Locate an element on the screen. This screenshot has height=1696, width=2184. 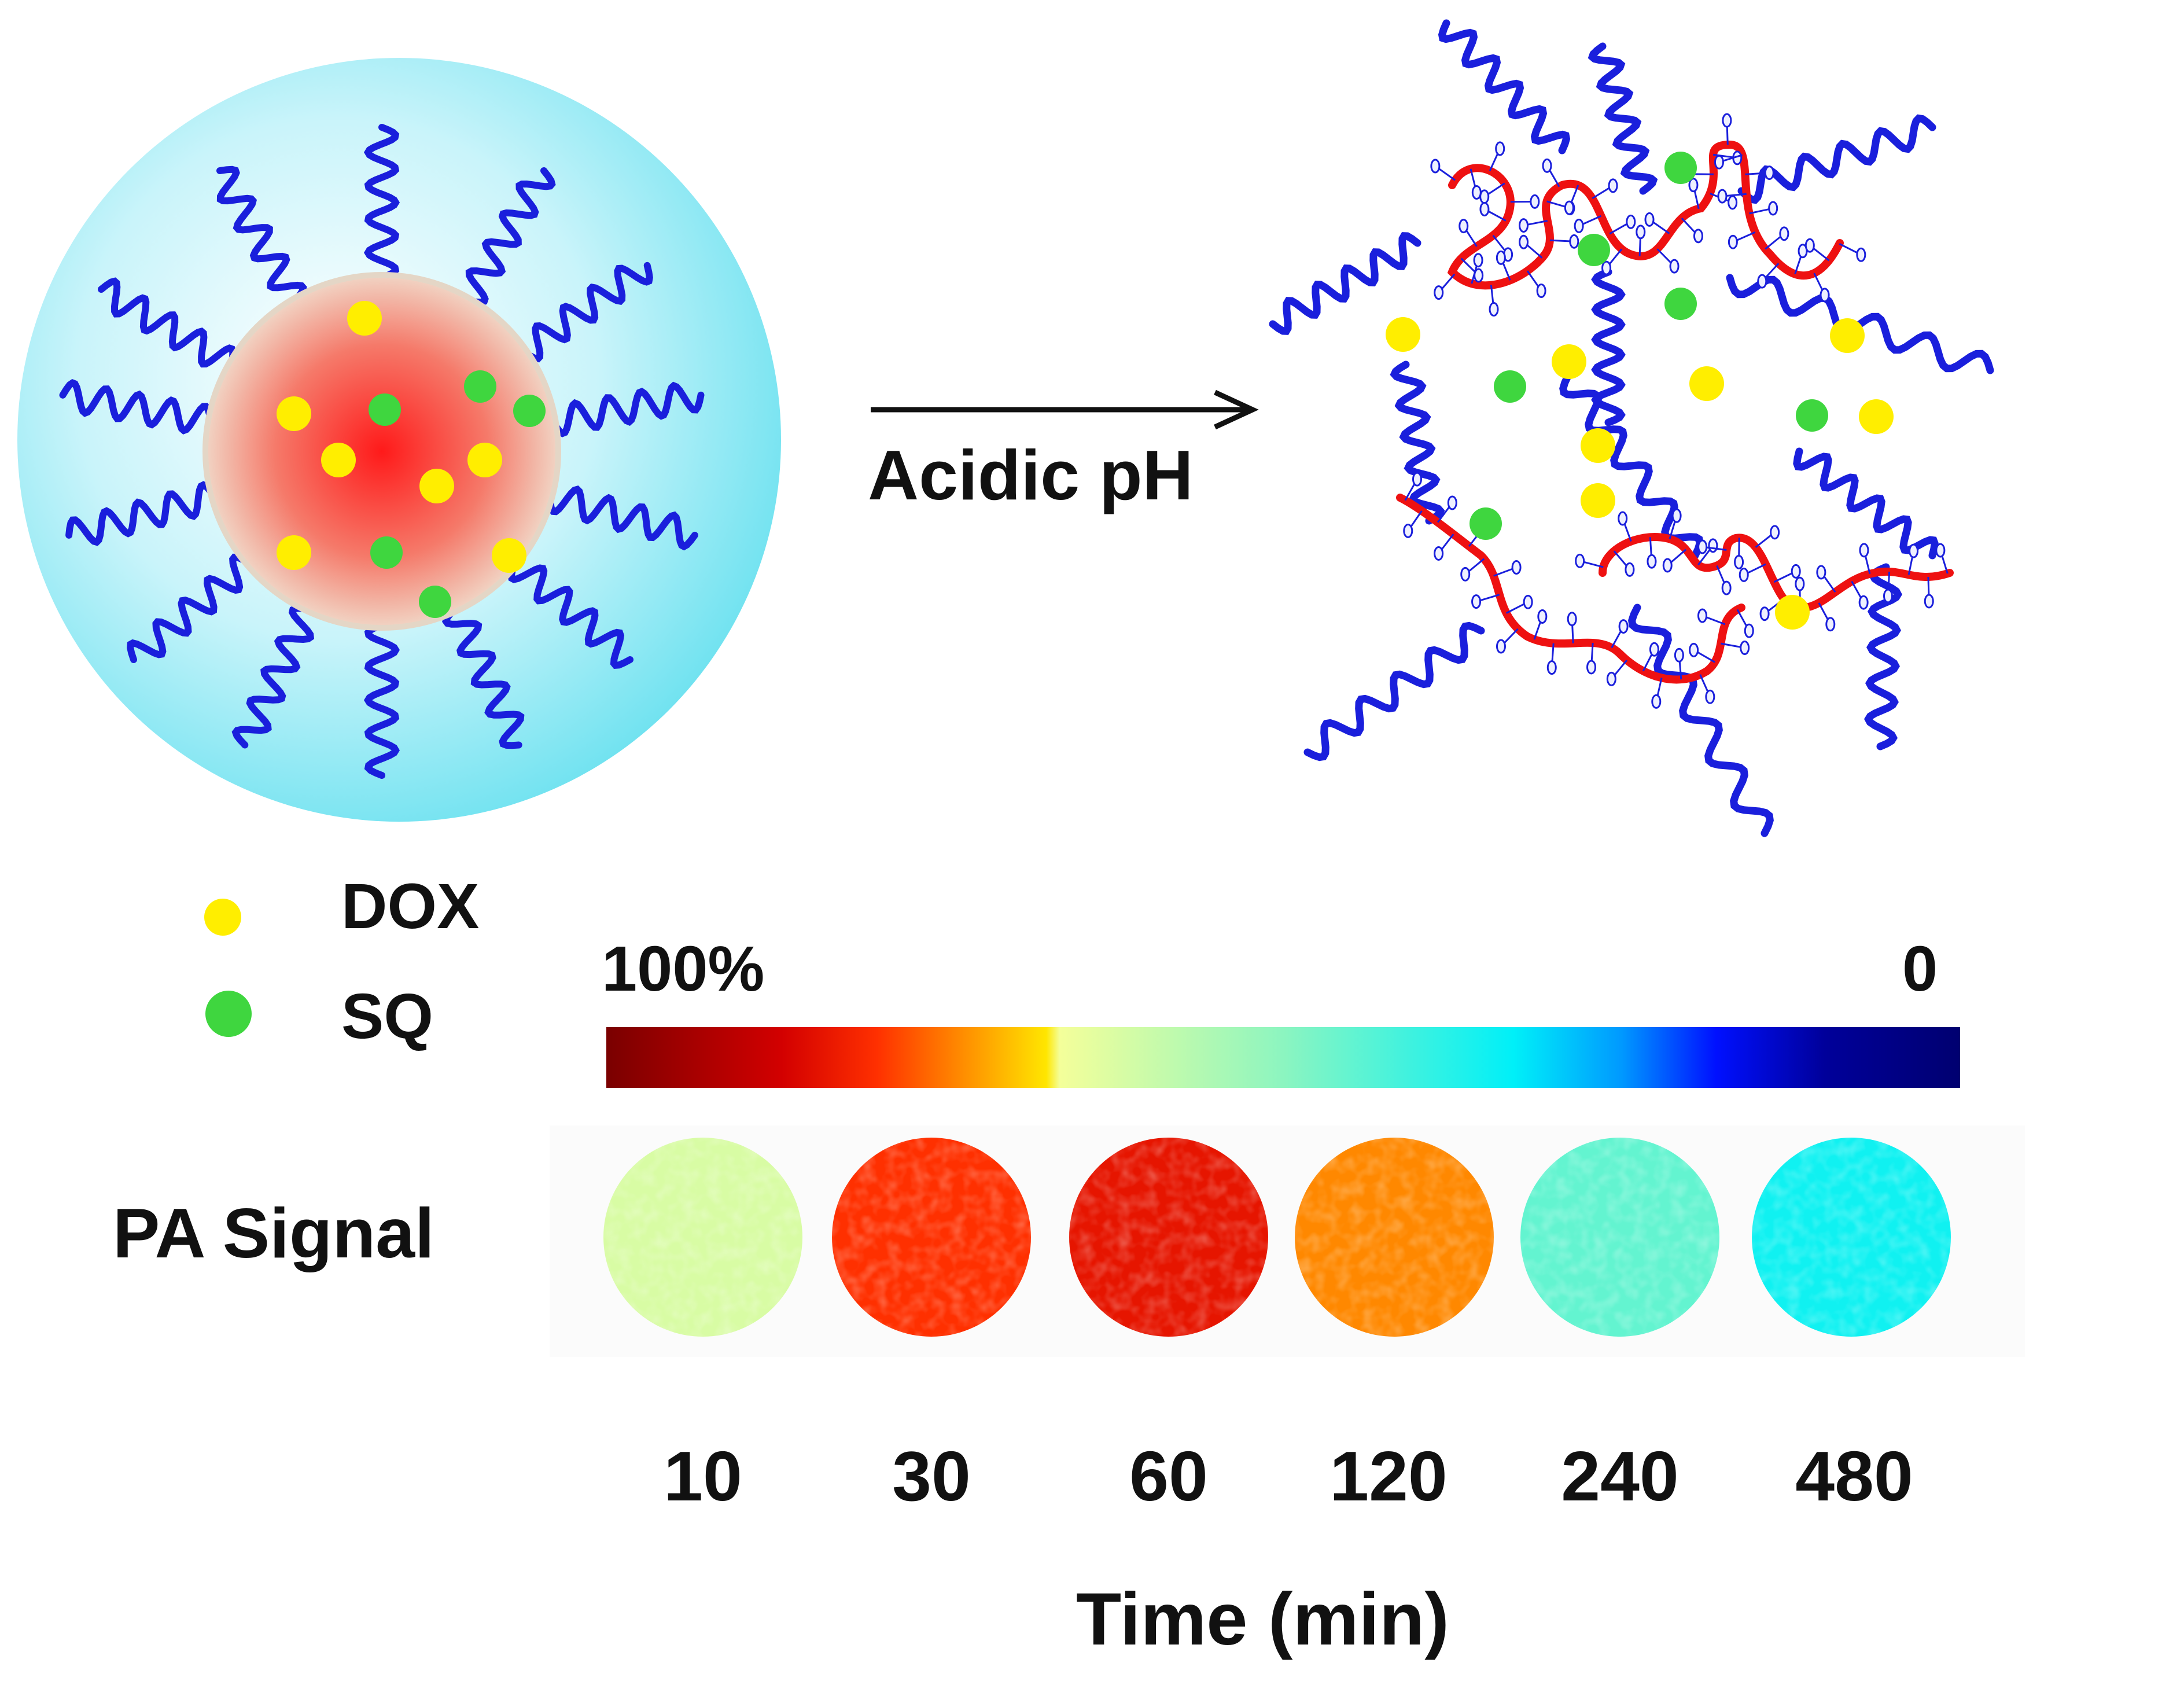
micelle-core is located at coordinates (381, 452).